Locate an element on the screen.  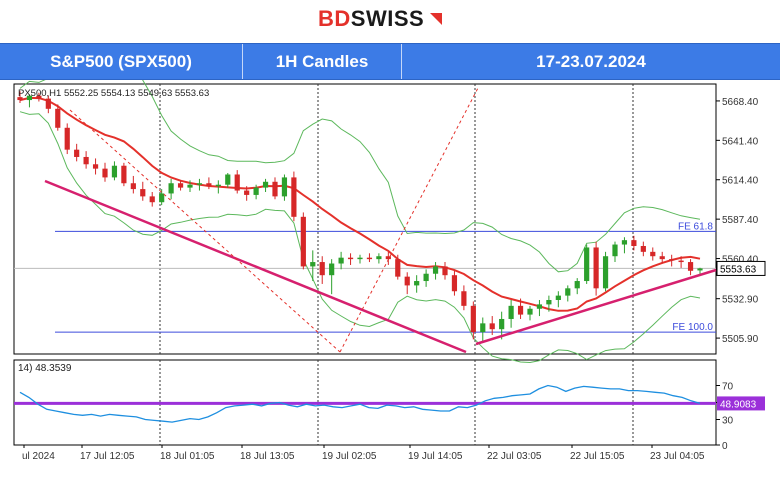
bdswiss-logo: BD SWISS is located at coordinates (381, 19).